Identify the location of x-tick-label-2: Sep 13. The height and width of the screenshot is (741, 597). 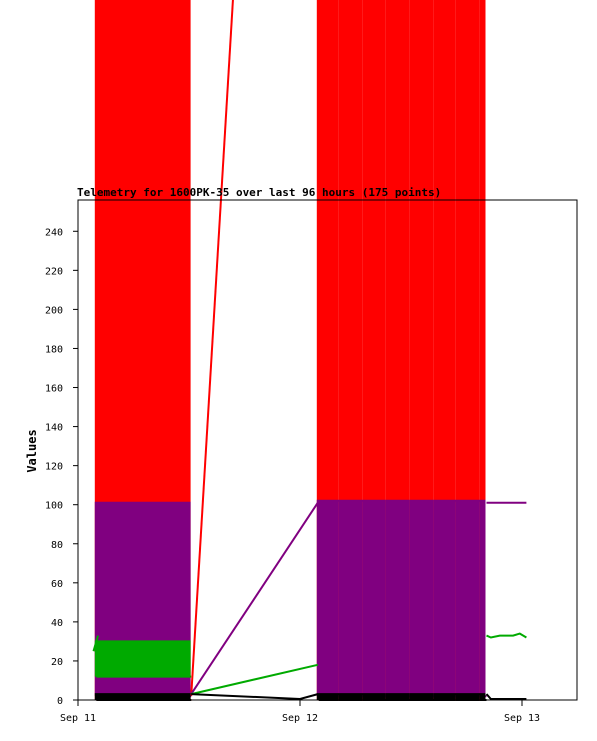
(522, 718).